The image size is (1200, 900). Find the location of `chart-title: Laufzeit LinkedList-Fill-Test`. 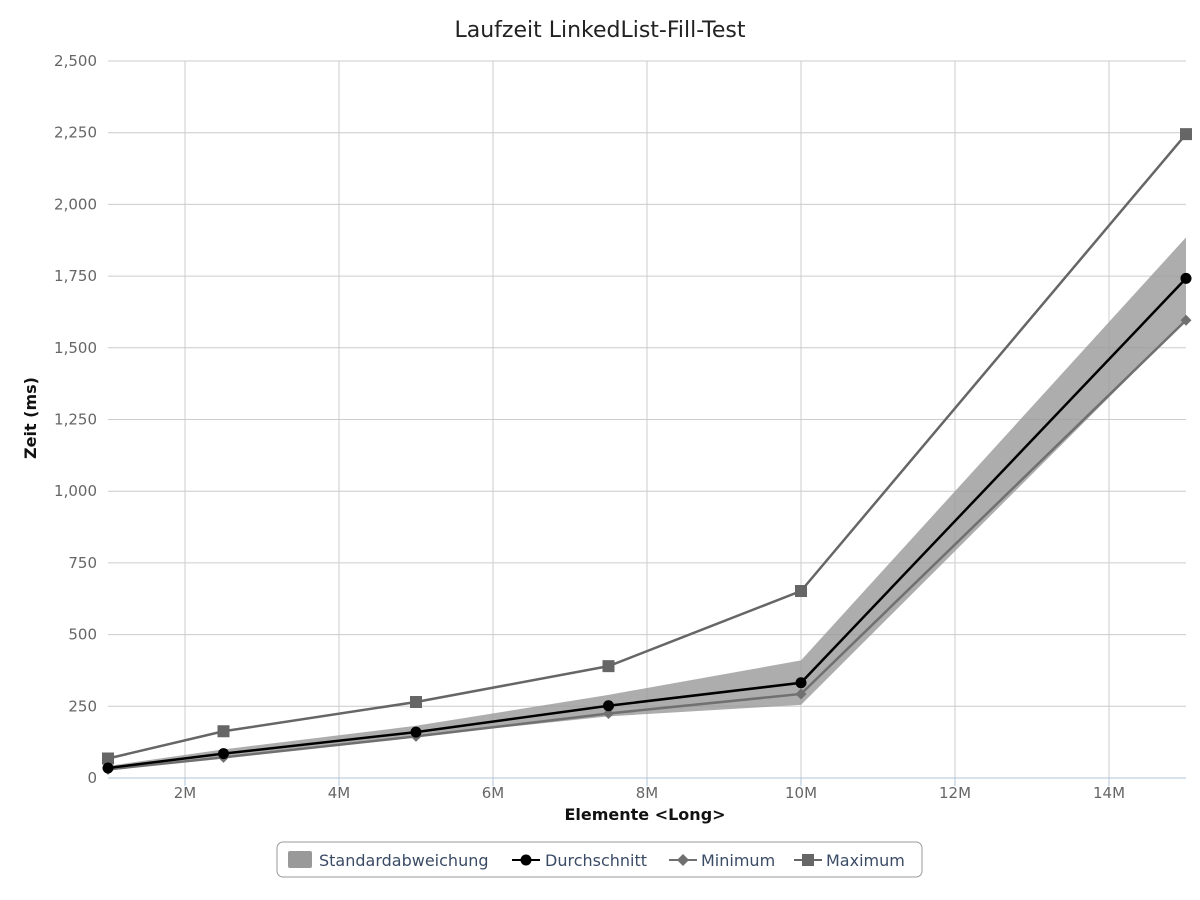

chart-title: Laufzeit LinkedList-Fill-Test is located at coordinates (599, 30).